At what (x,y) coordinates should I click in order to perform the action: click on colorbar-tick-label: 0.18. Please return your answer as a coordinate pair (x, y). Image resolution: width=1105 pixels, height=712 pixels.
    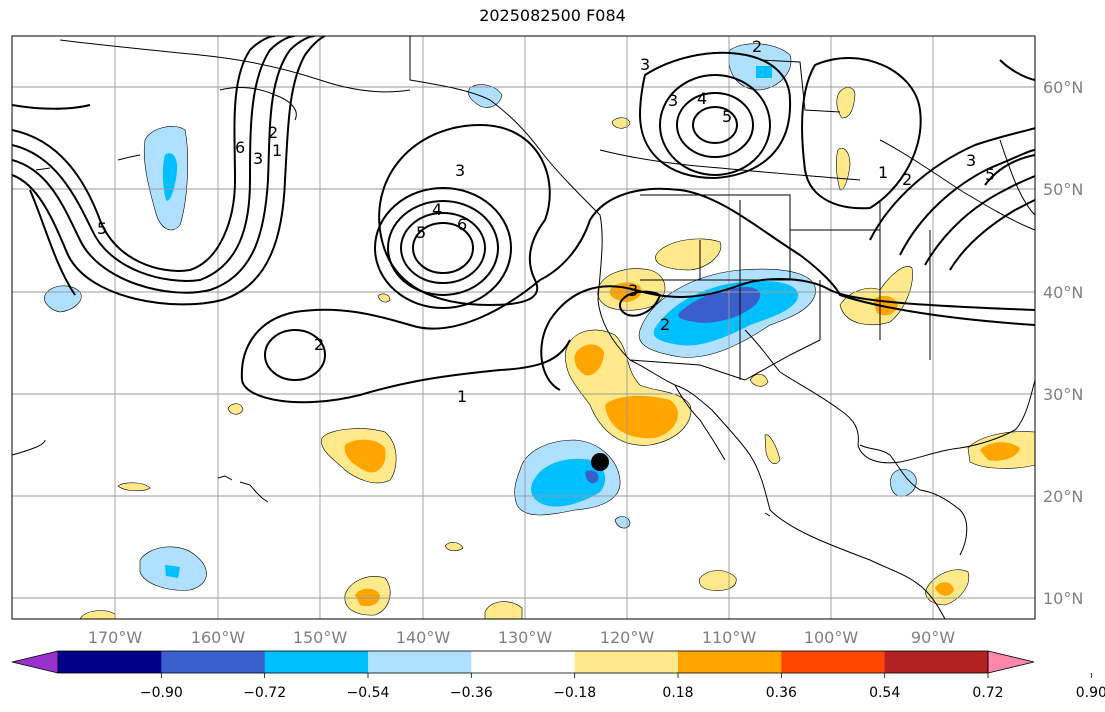
    Looking at the image, I should click on (677, 693).